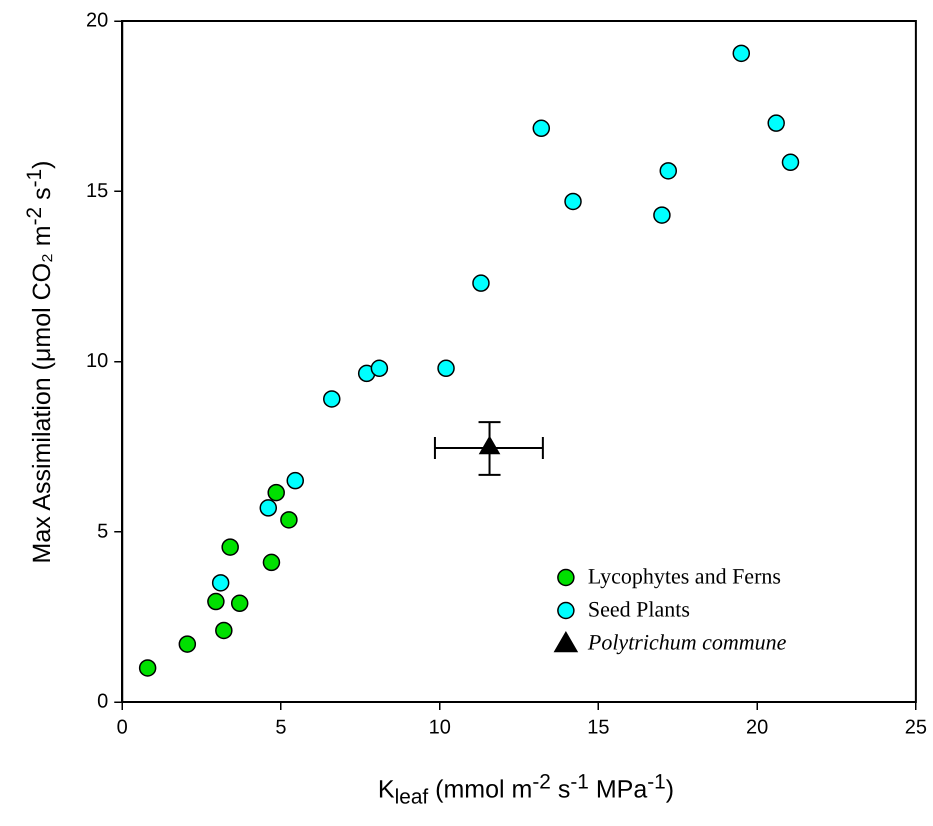  I want to click on x-tick-label: 10, so click(439, 727).